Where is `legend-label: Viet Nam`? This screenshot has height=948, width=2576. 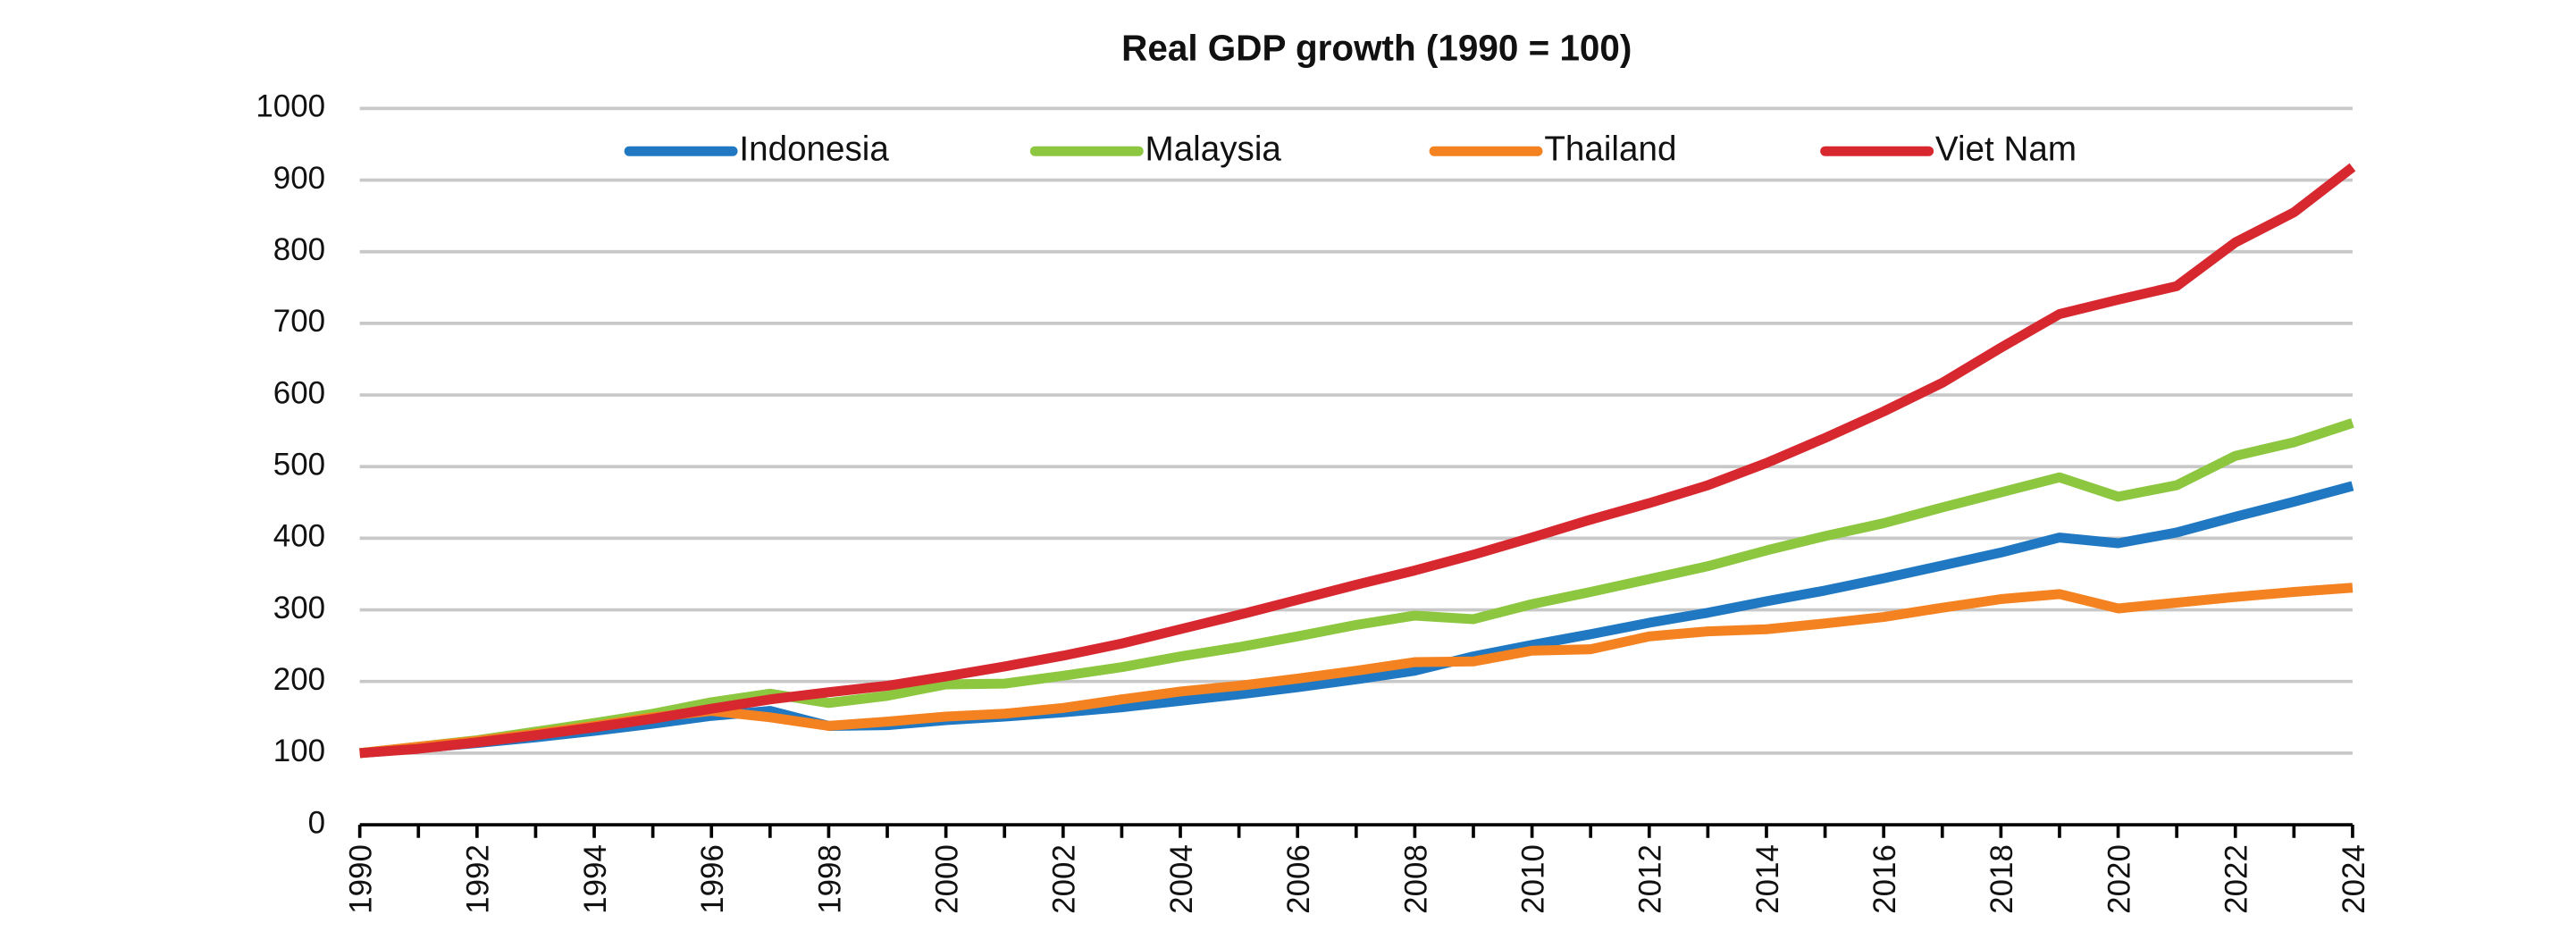
legend-label: Viet Nam is located at coordinates (2006, 149).